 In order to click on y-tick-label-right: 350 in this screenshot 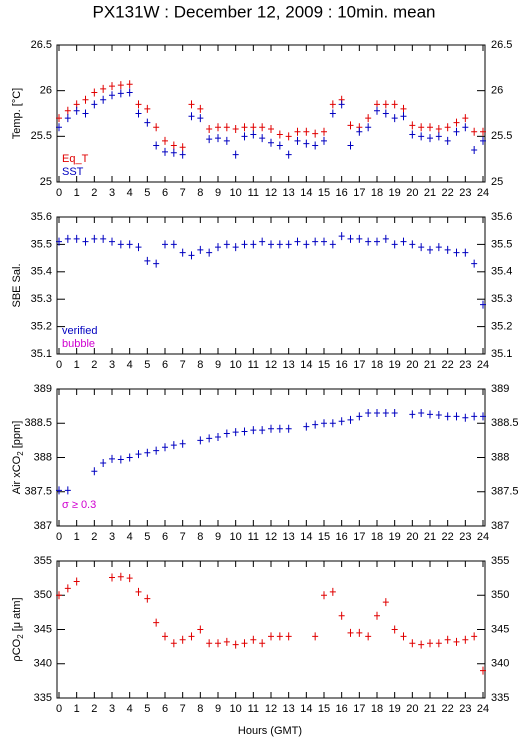, I will do `click(500, 595)`.